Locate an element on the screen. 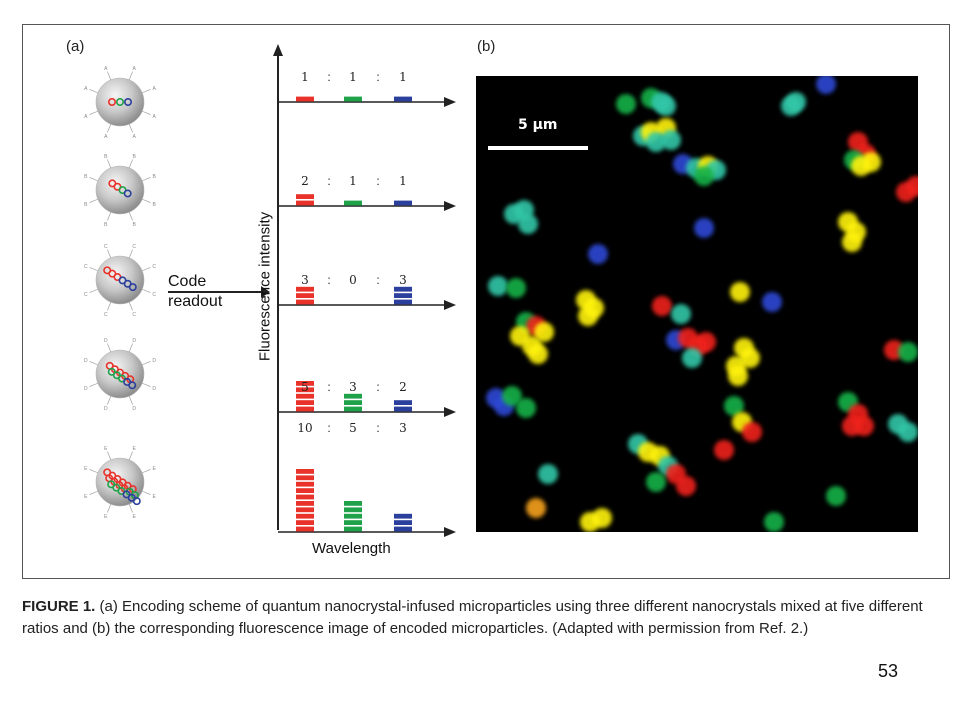 The height and width of the screenshot is (720, 960). microsphere: A A A A A A A A is located at coordinates (120, 103).